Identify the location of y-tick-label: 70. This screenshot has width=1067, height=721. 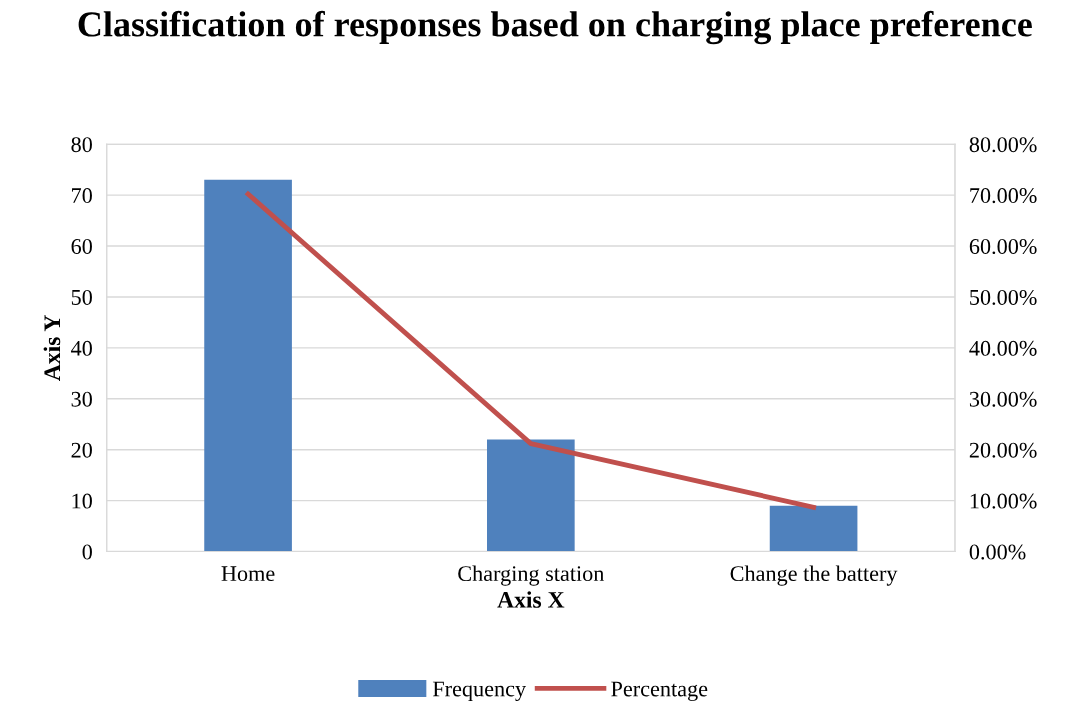
(82, 196).